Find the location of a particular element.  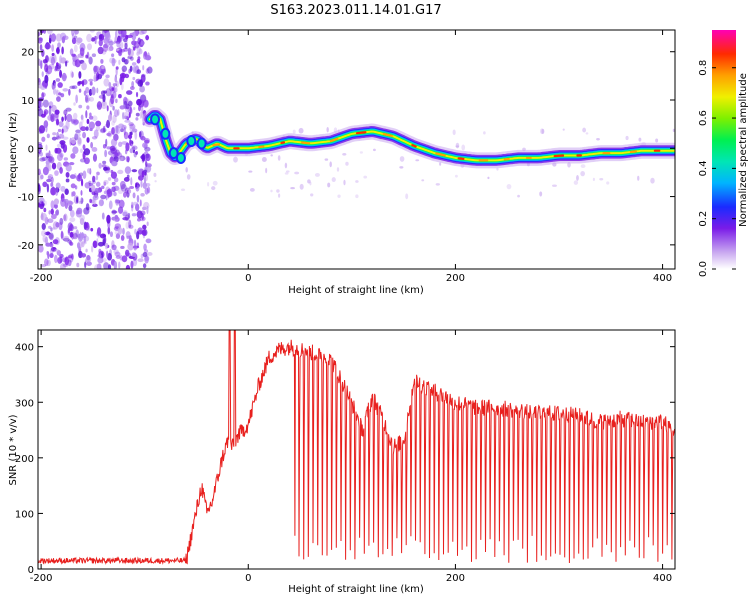

ridge-peak is located at coordinates (334, 140).